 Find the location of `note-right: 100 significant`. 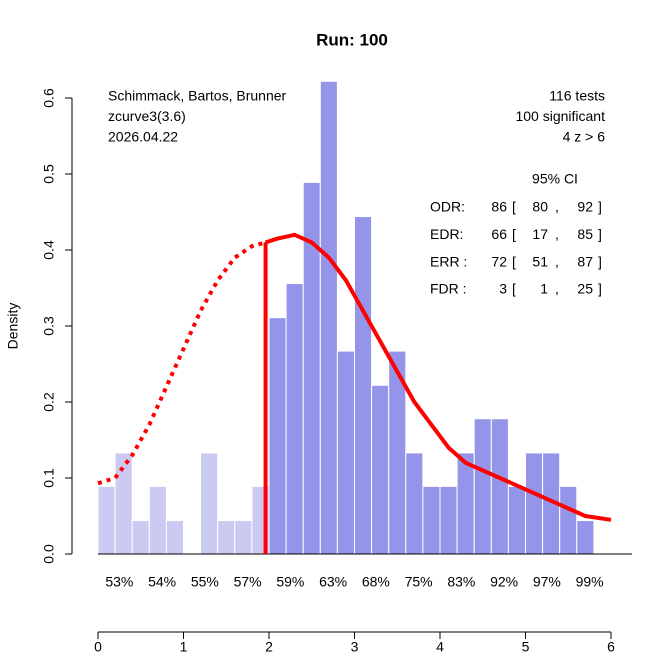

note-right: 100 significant is located at coordinates (560, 116).